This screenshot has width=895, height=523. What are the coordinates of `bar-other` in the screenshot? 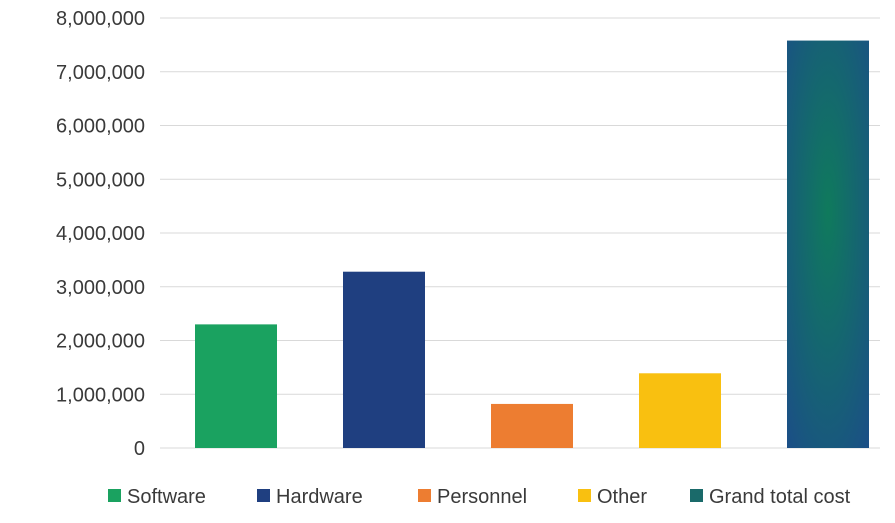 It's located at (680, 410).